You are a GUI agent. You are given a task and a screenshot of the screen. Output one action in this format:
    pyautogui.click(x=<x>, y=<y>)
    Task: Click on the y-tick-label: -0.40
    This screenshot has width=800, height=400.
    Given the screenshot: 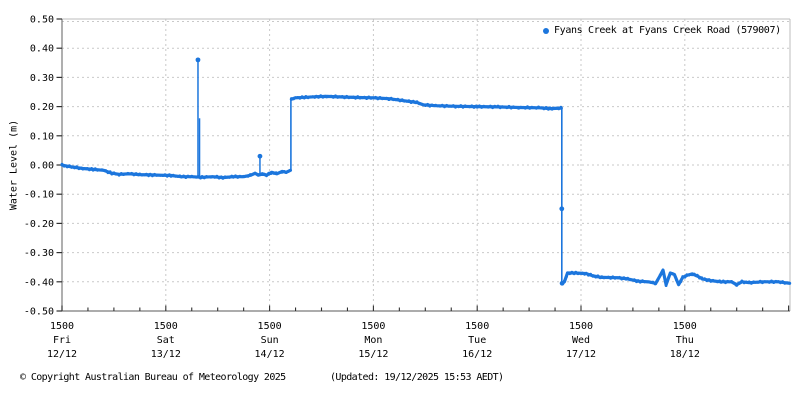 What is the action you would take?
    pyautogui.click(x=39, y=282)
    